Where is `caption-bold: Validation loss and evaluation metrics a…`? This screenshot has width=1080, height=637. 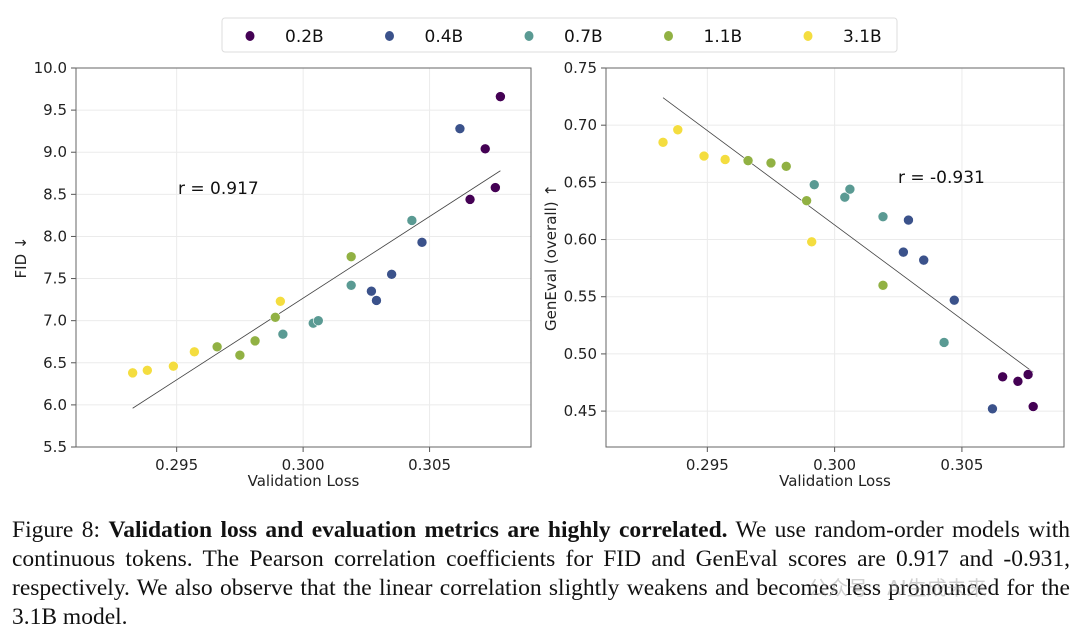 caption-bold: Validation loss and evaluation metrics a… is located at coordinates (418, 530).